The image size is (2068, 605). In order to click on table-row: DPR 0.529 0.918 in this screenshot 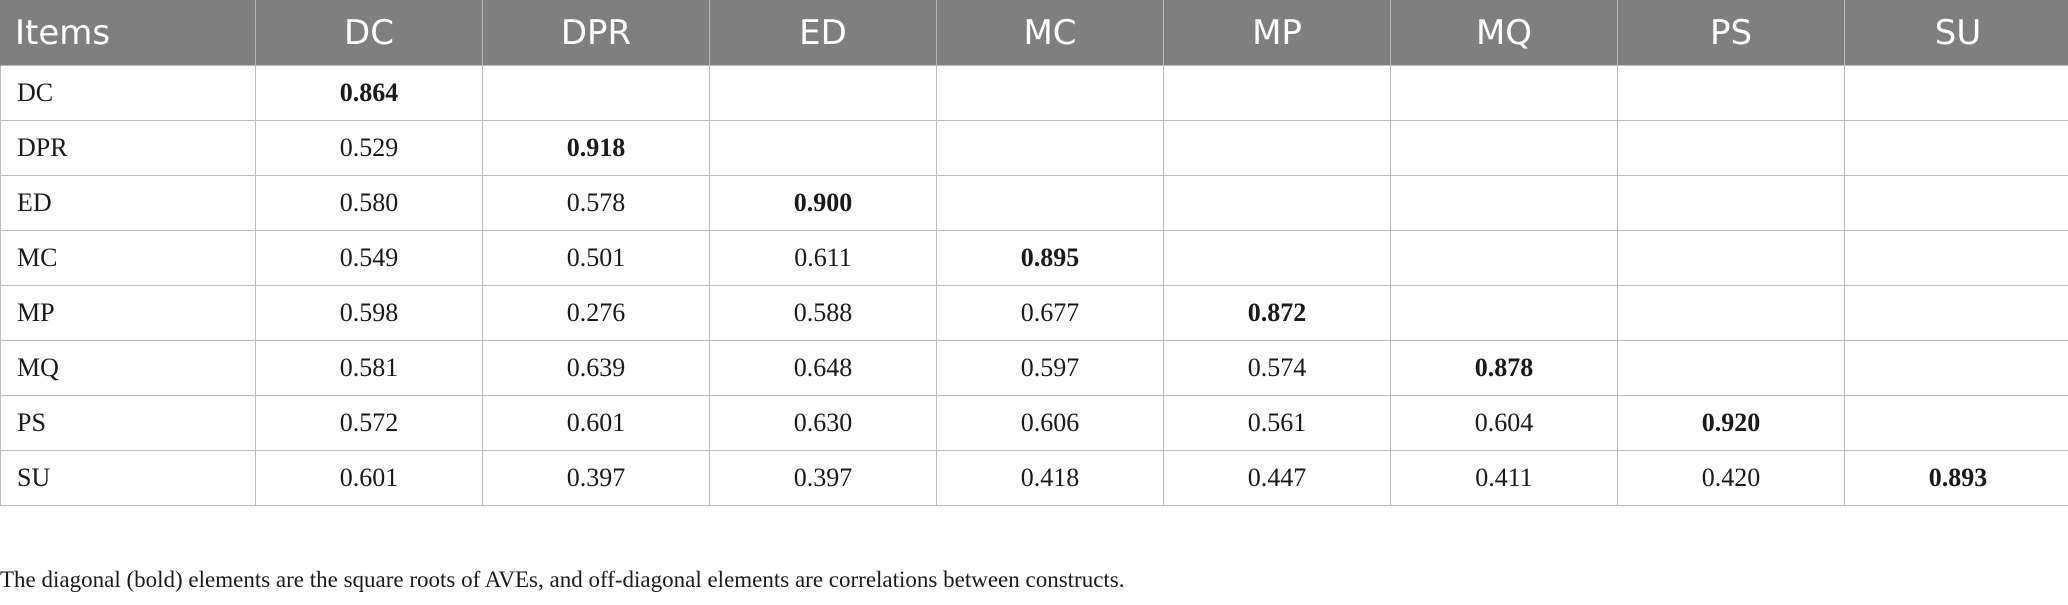, I will do `click(1034, 148)`.